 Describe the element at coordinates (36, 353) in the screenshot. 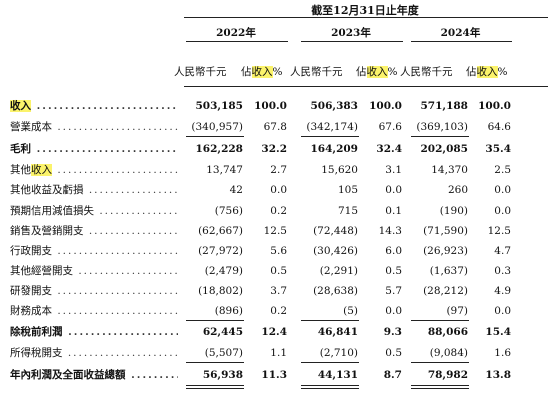

I see `row-label-text: 所得稅開支` at that location.